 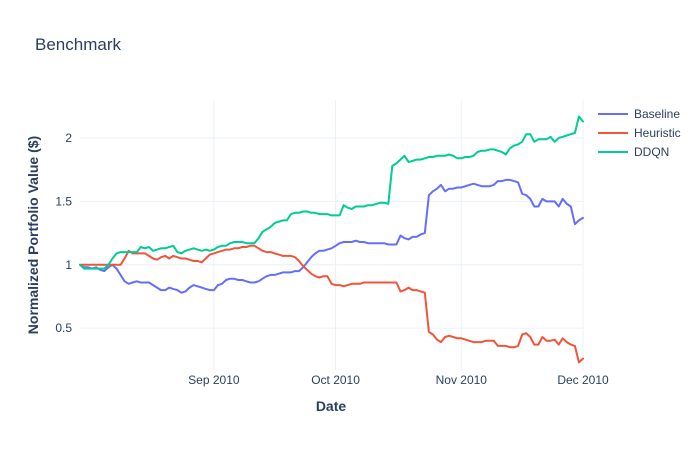 I want to click on x-tick-label: Oct 2010, so click(x=335, y=380).